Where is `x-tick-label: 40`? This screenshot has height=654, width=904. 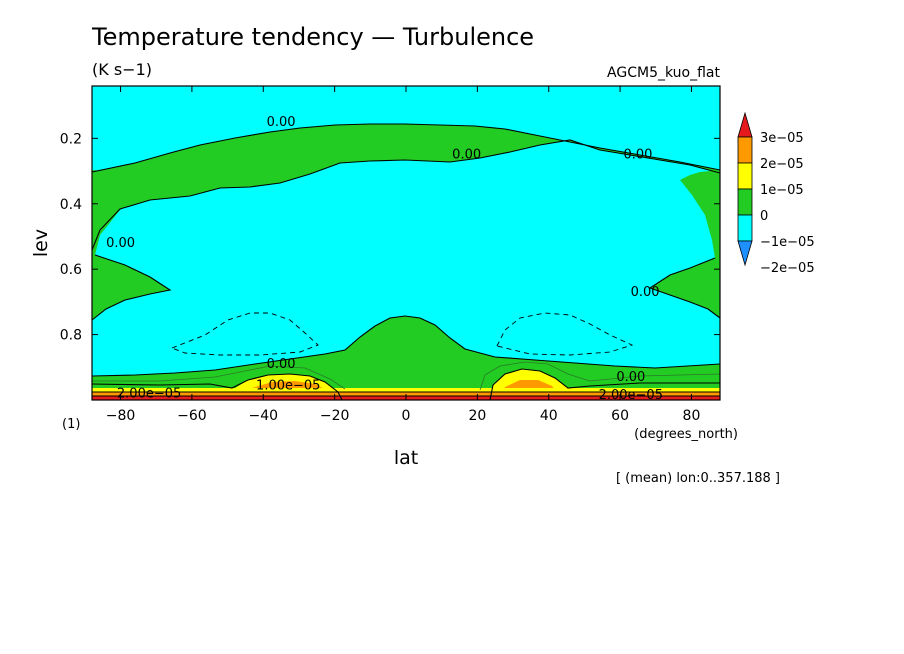
x-tick-label: 40 is located at coordinates (549, 416).